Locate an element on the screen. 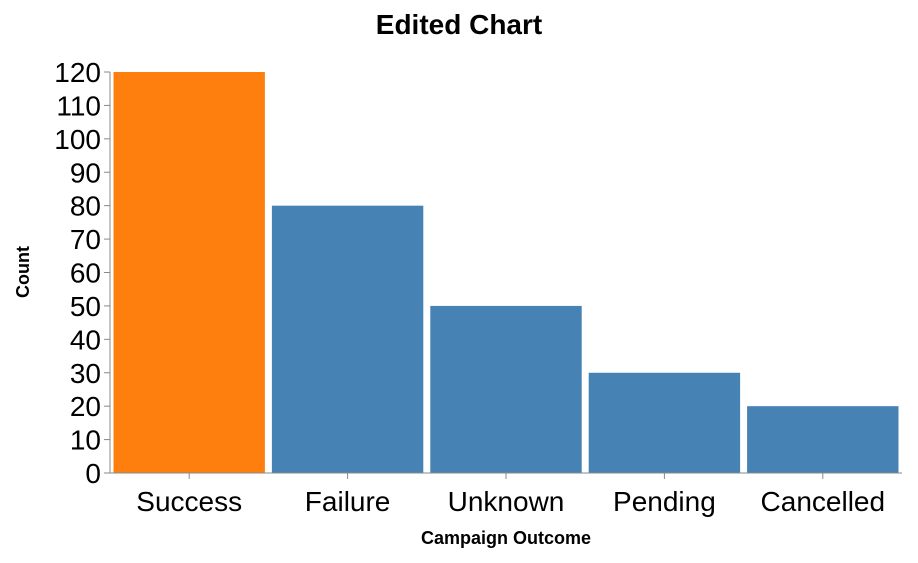 The height and width of the screenshot is (563, 918). x-tick-label-unknown: Unknown is located at coordinates (506, 501).